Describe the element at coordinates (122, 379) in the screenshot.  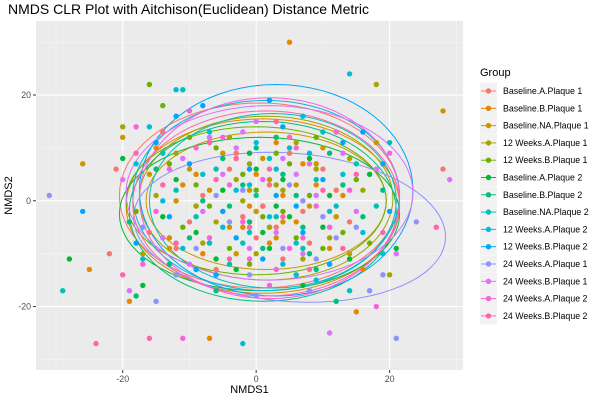
I see `x-tick-label: -20` at that location.